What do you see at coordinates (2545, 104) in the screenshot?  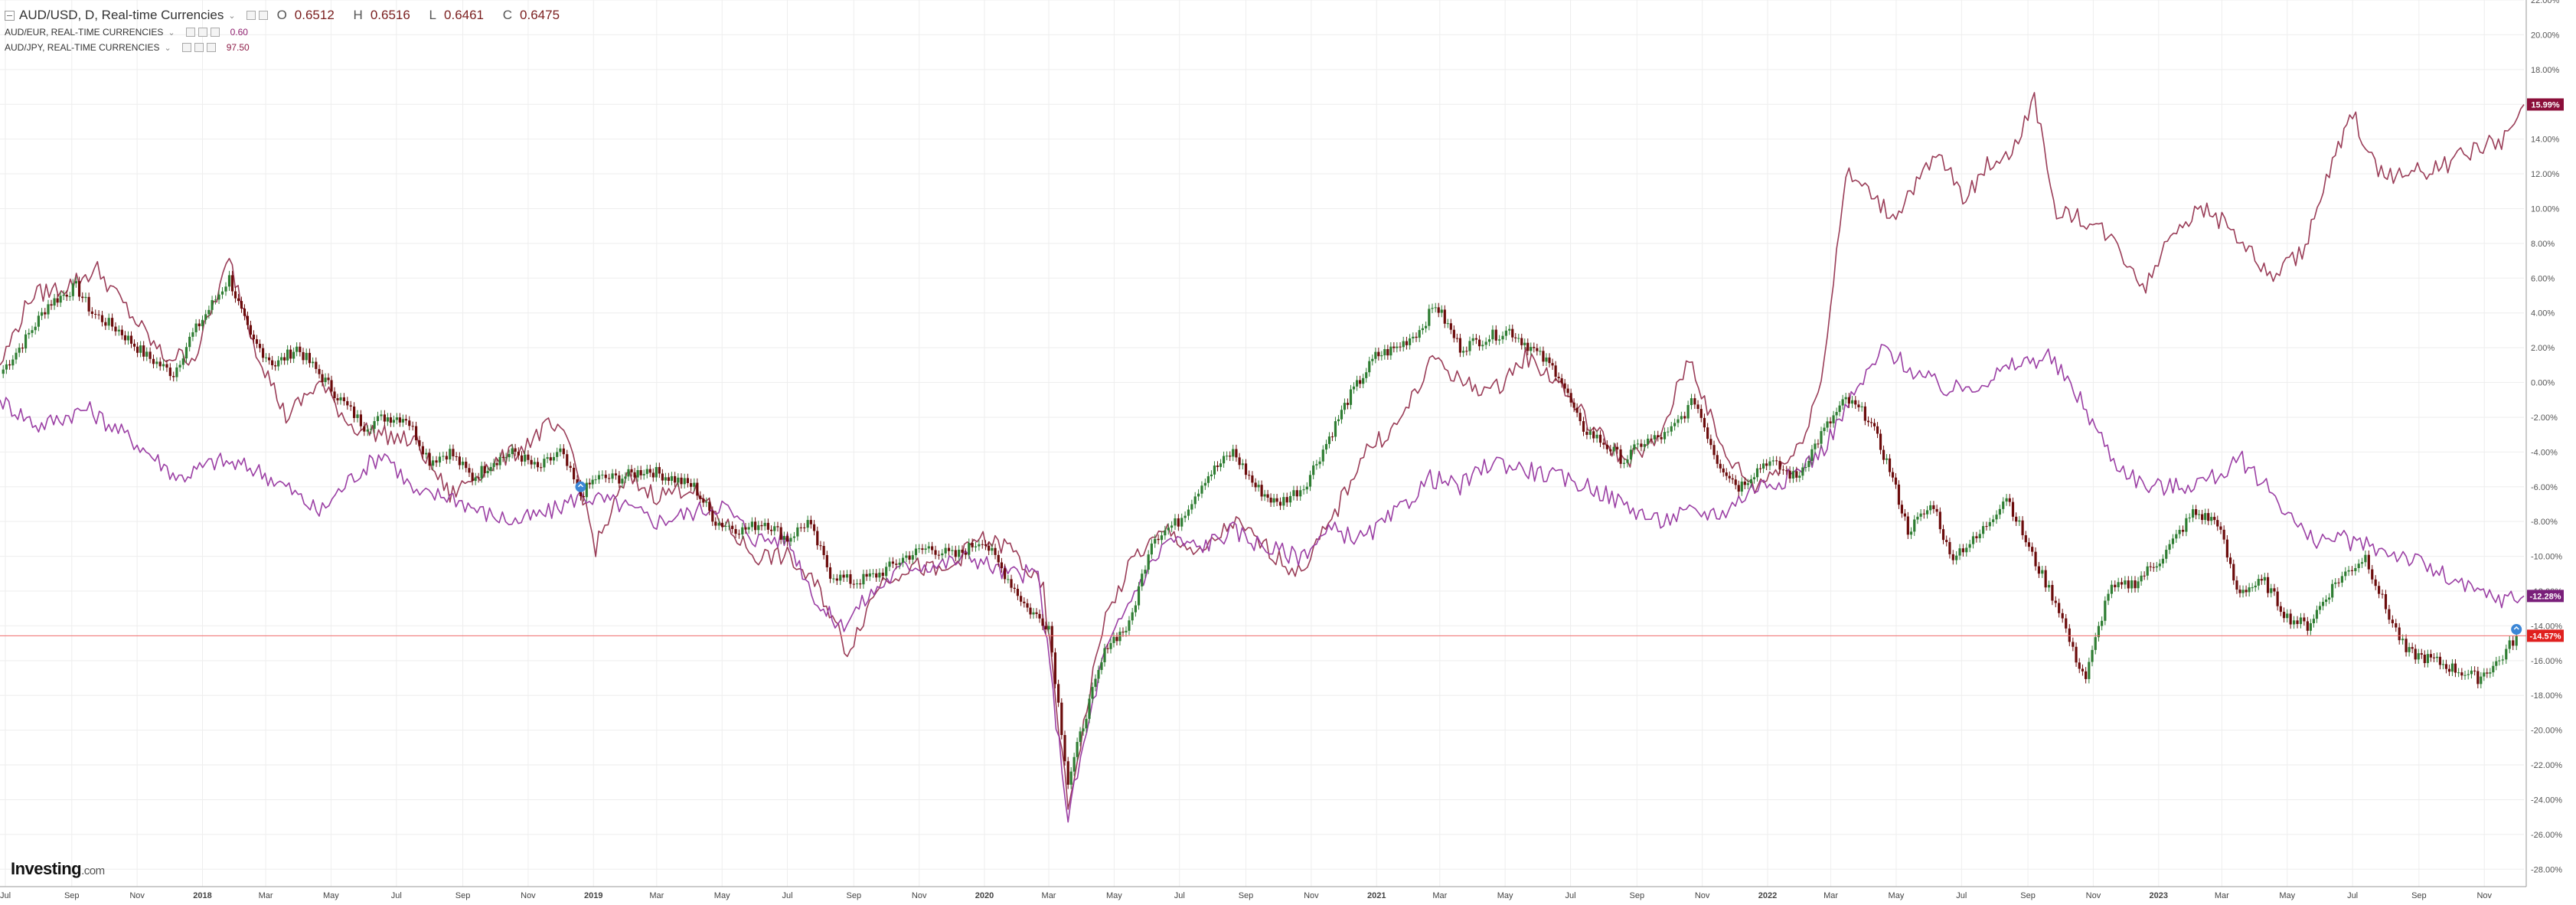 I see `last-value-label: 15.99%` at bounding box center [2545, 104].